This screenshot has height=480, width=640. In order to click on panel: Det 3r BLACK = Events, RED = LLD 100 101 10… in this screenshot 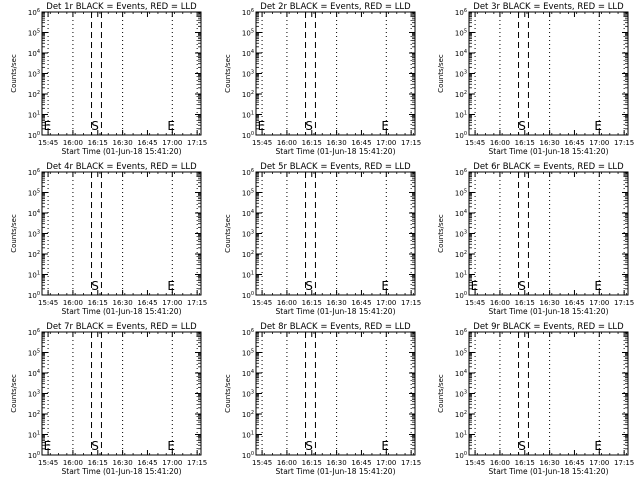, I will do `click(535, 79)`.